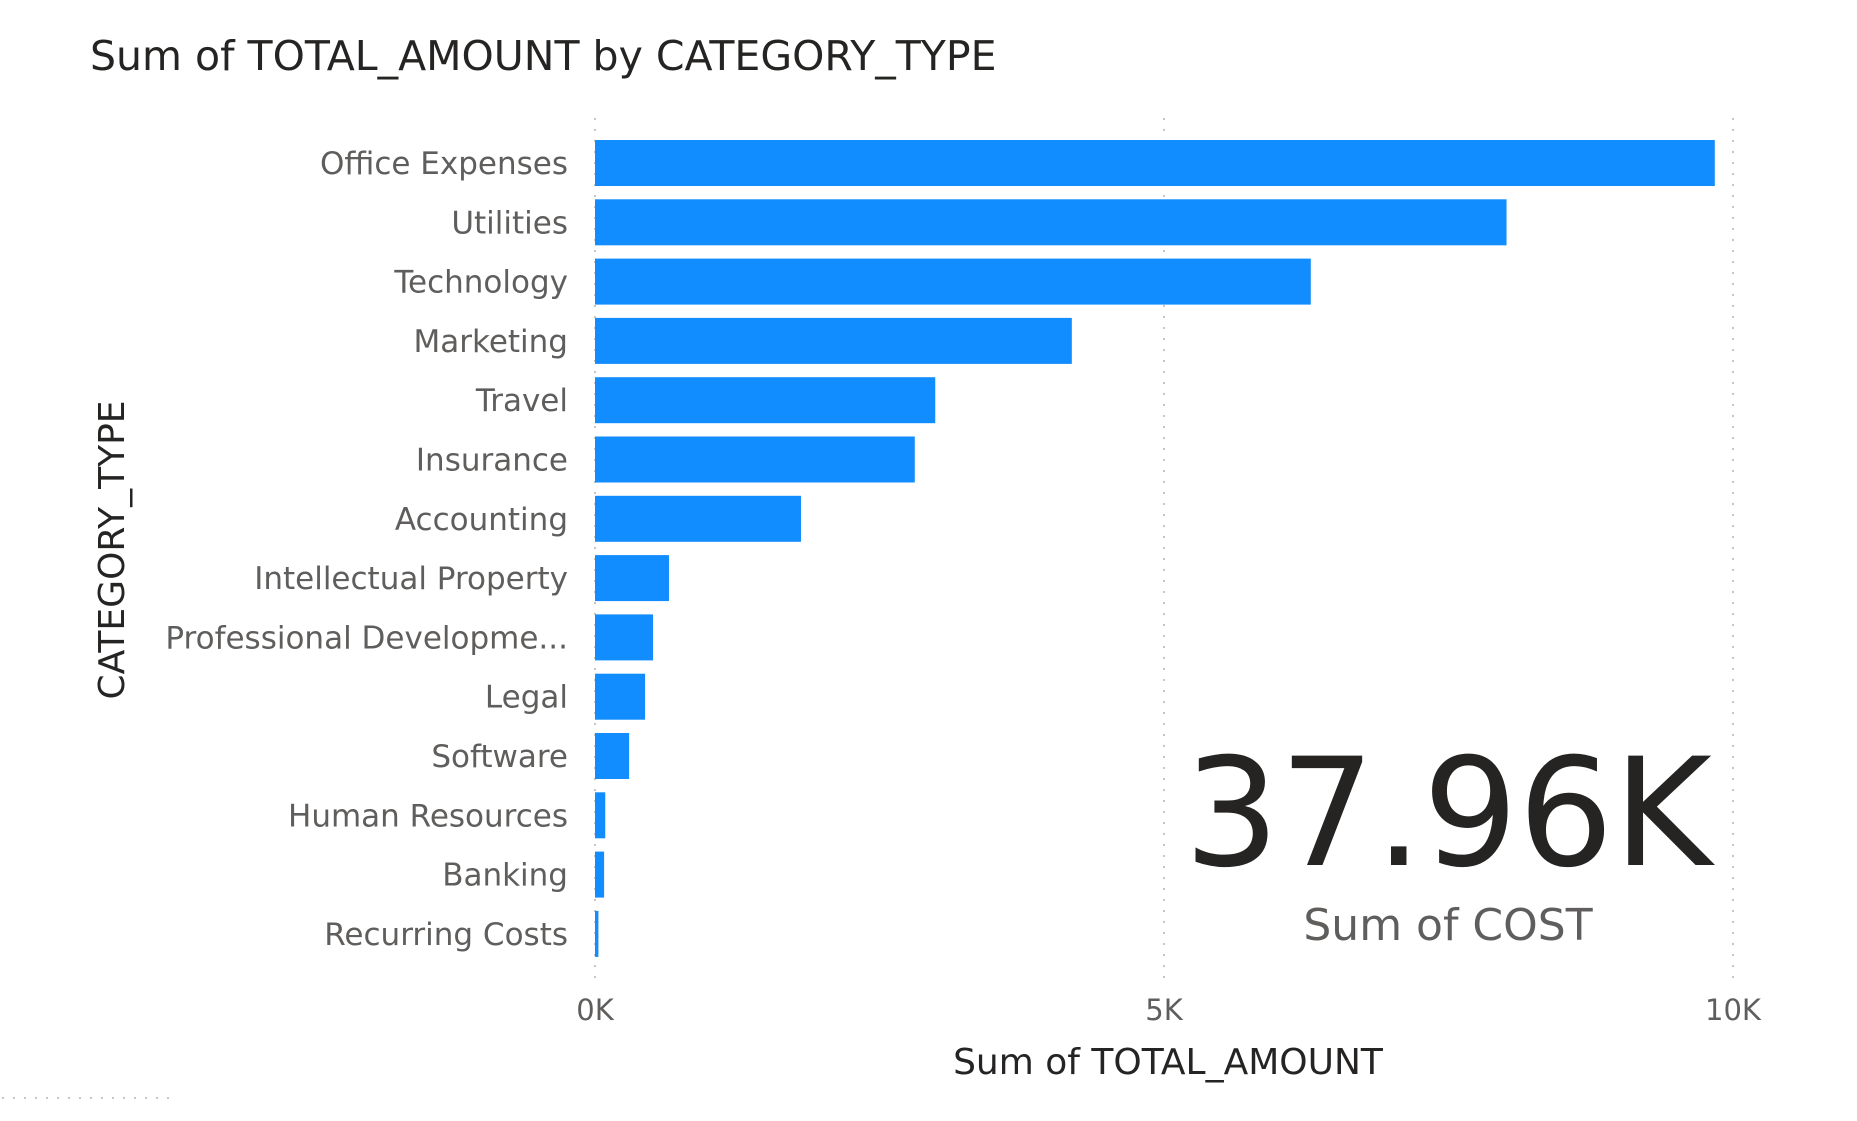  What do you see at coordinates (543, 56) in the screenshot?
I see `chart-title: Sum of TOTAL_AMOUNT by CATEGORY_TYPE` at bounding box center [543, 56].